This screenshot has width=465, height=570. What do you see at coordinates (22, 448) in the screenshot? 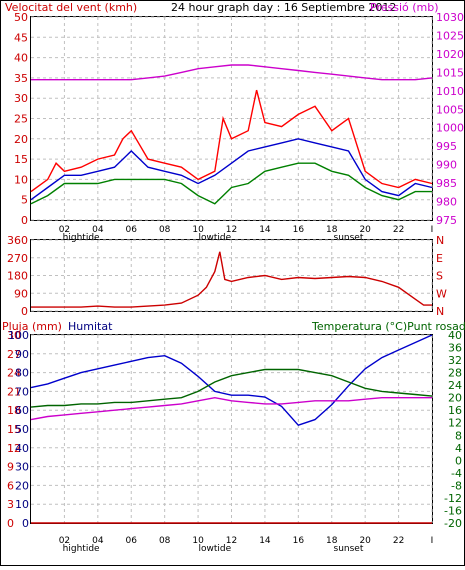
I see `humidity-y-tick: 40` at bounding box center [22, 448].